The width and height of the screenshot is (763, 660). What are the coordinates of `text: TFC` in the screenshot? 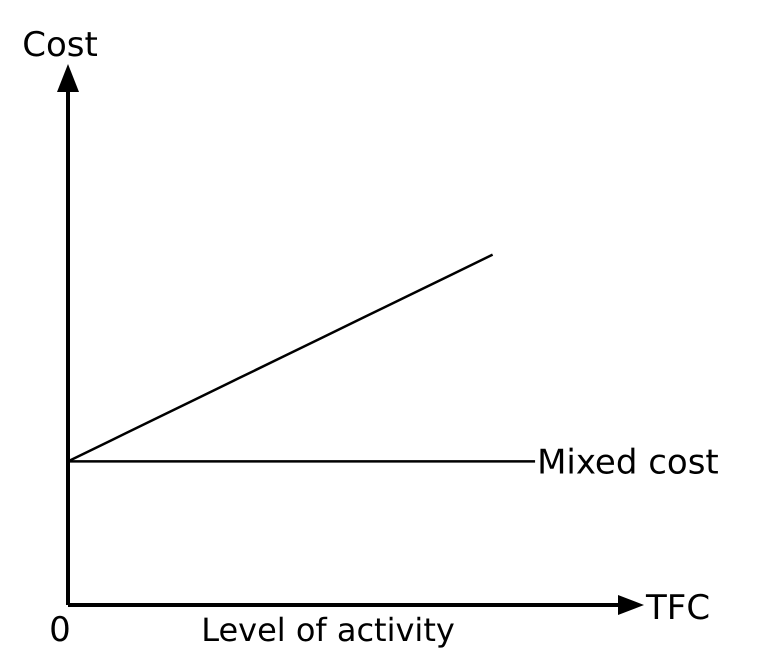 It's located at (677, 608).